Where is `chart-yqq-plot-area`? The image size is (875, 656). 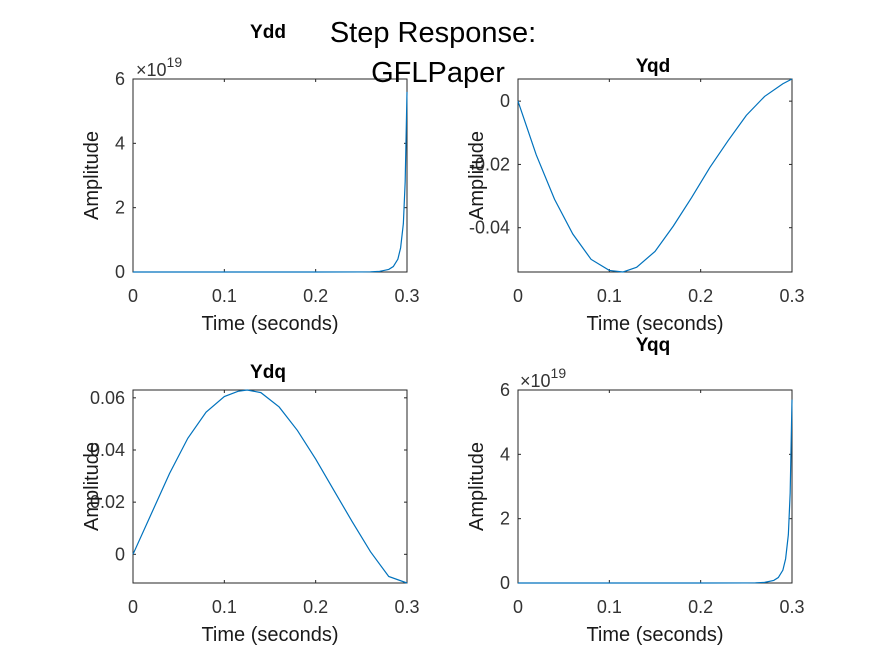
chart-yqq-plot-area is located at coordinates (655, 486).